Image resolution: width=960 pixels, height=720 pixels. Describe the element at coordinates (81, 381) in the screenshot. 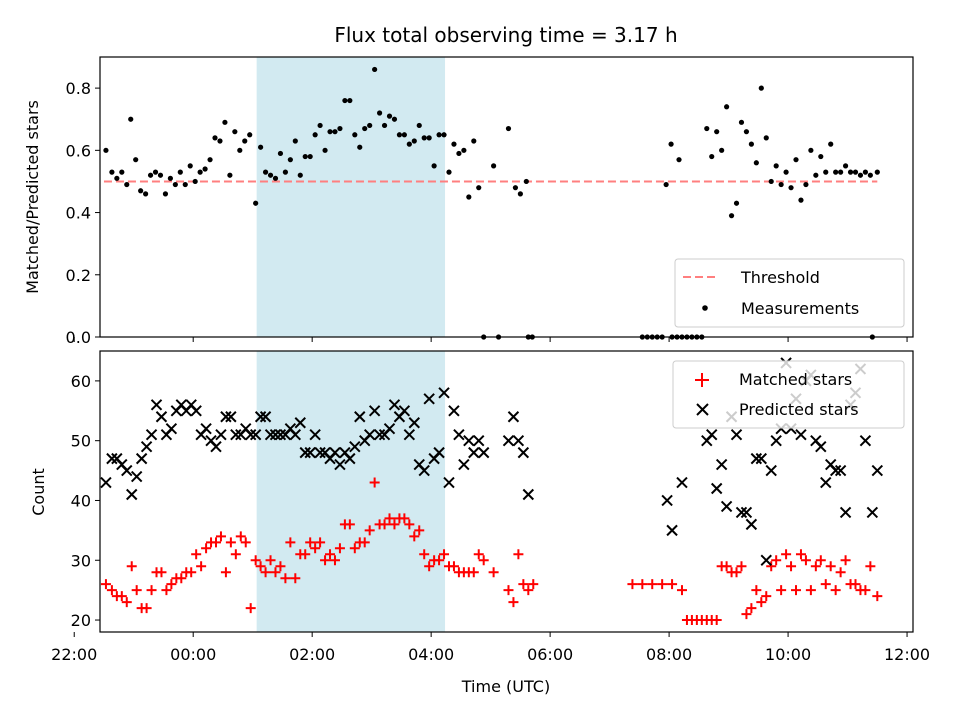

I see `bottom-y-tick-label: 60` at that location.